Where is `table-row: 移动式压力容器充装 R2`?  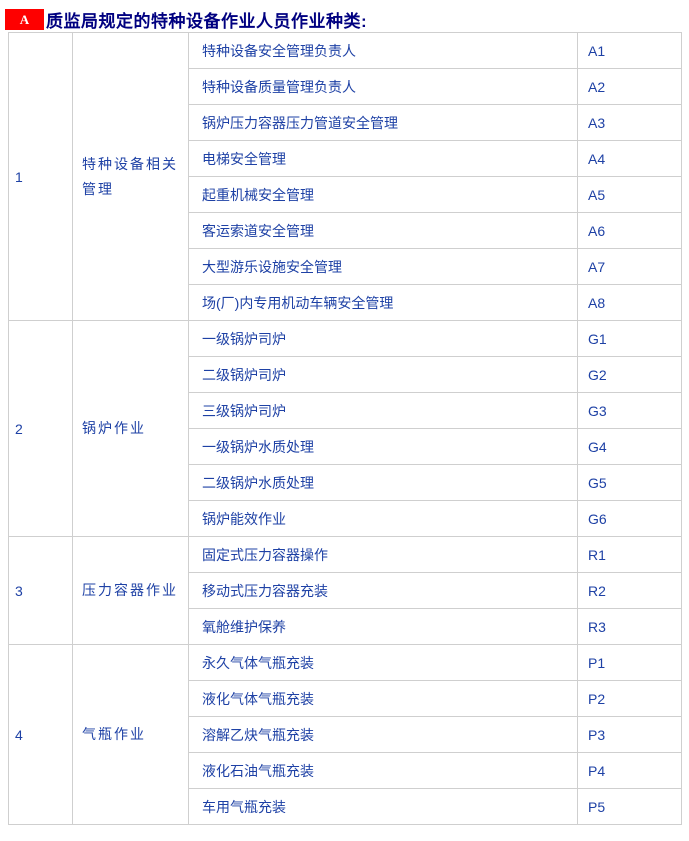 table-row: 移动式压力容器充装 R2 is located at coordinates (345, 590).